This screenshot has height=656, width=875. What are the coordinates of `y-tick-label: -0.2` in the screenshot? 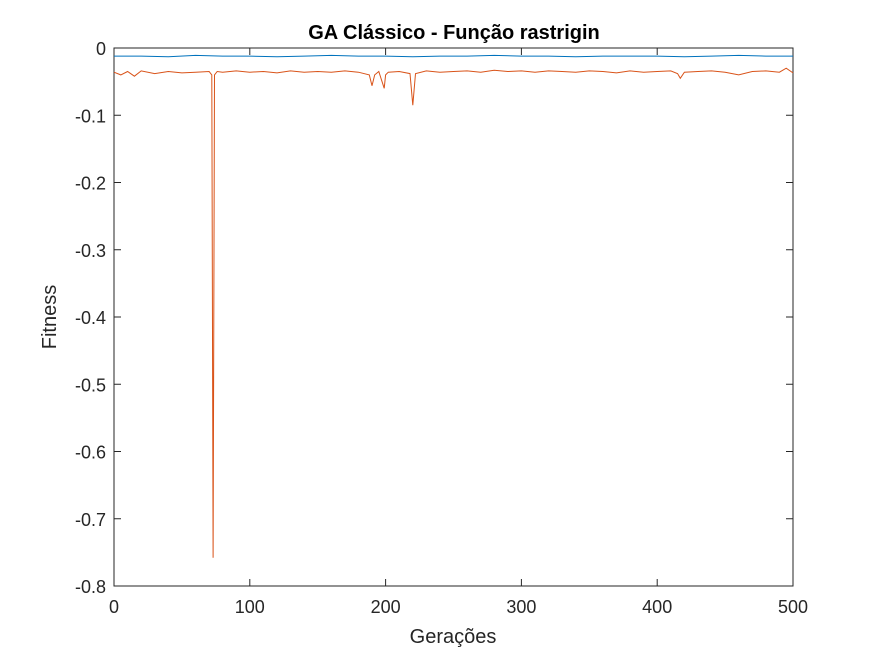 It's located at (90, 184).